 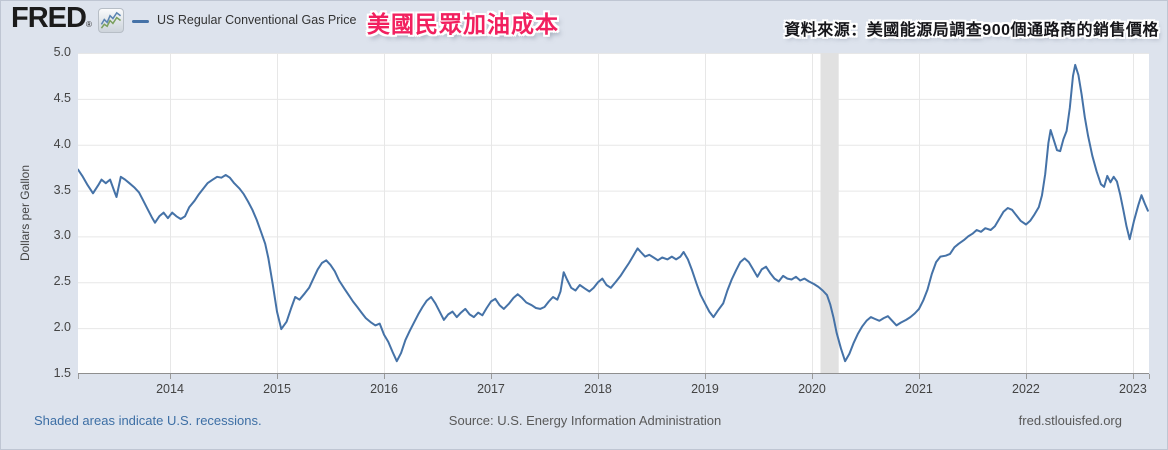 What do you see at coordinates (1070, 420) in the screenshot?
I see `fred-site-link: fred.stlouisfed.org` at bounding box center [1070, 420].